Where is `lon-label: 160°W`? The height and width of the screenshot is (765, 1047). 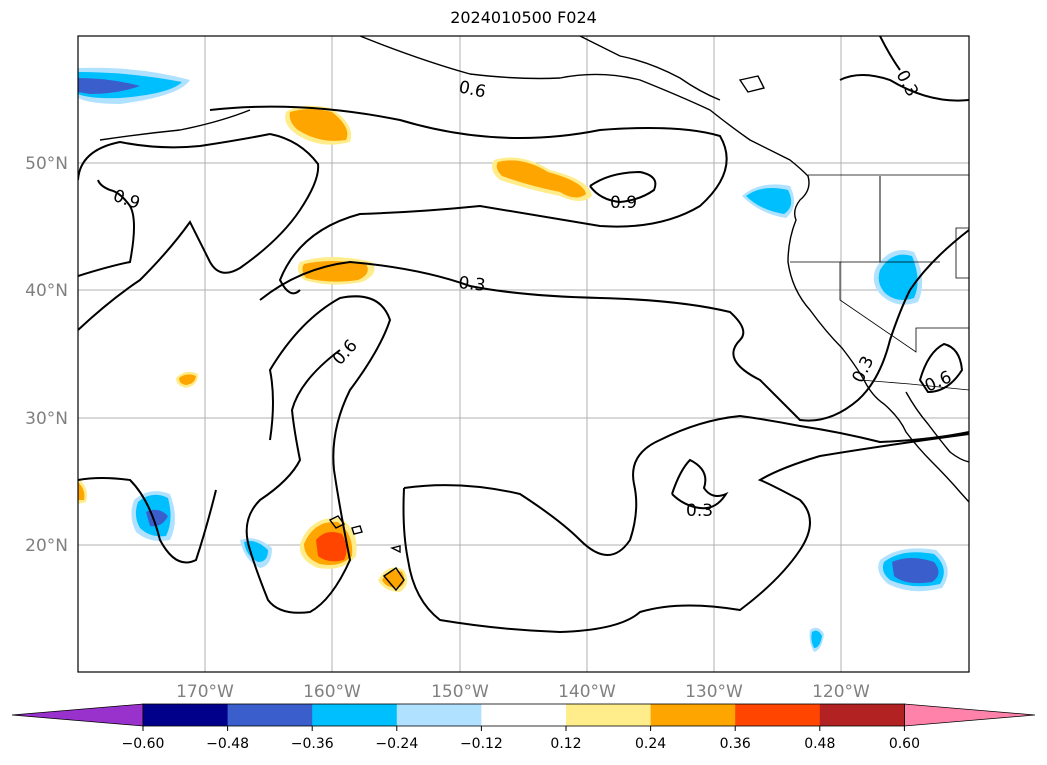 lon-label: 160°W is located at coordinates (332, 692).